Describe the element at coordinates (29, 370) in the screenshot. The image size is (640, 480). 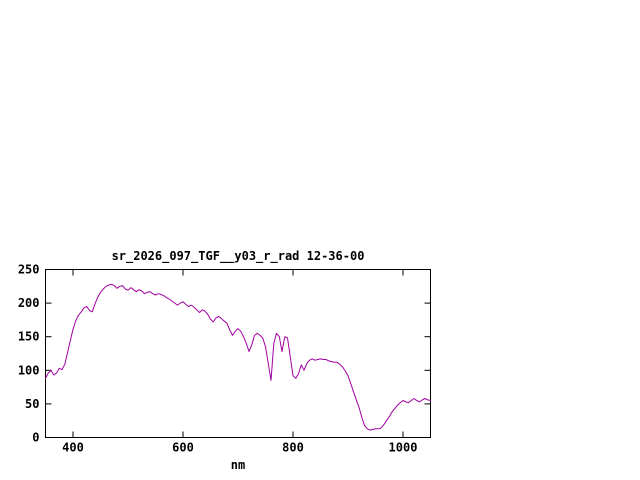
I see `y-tick-label: 100` at that location.